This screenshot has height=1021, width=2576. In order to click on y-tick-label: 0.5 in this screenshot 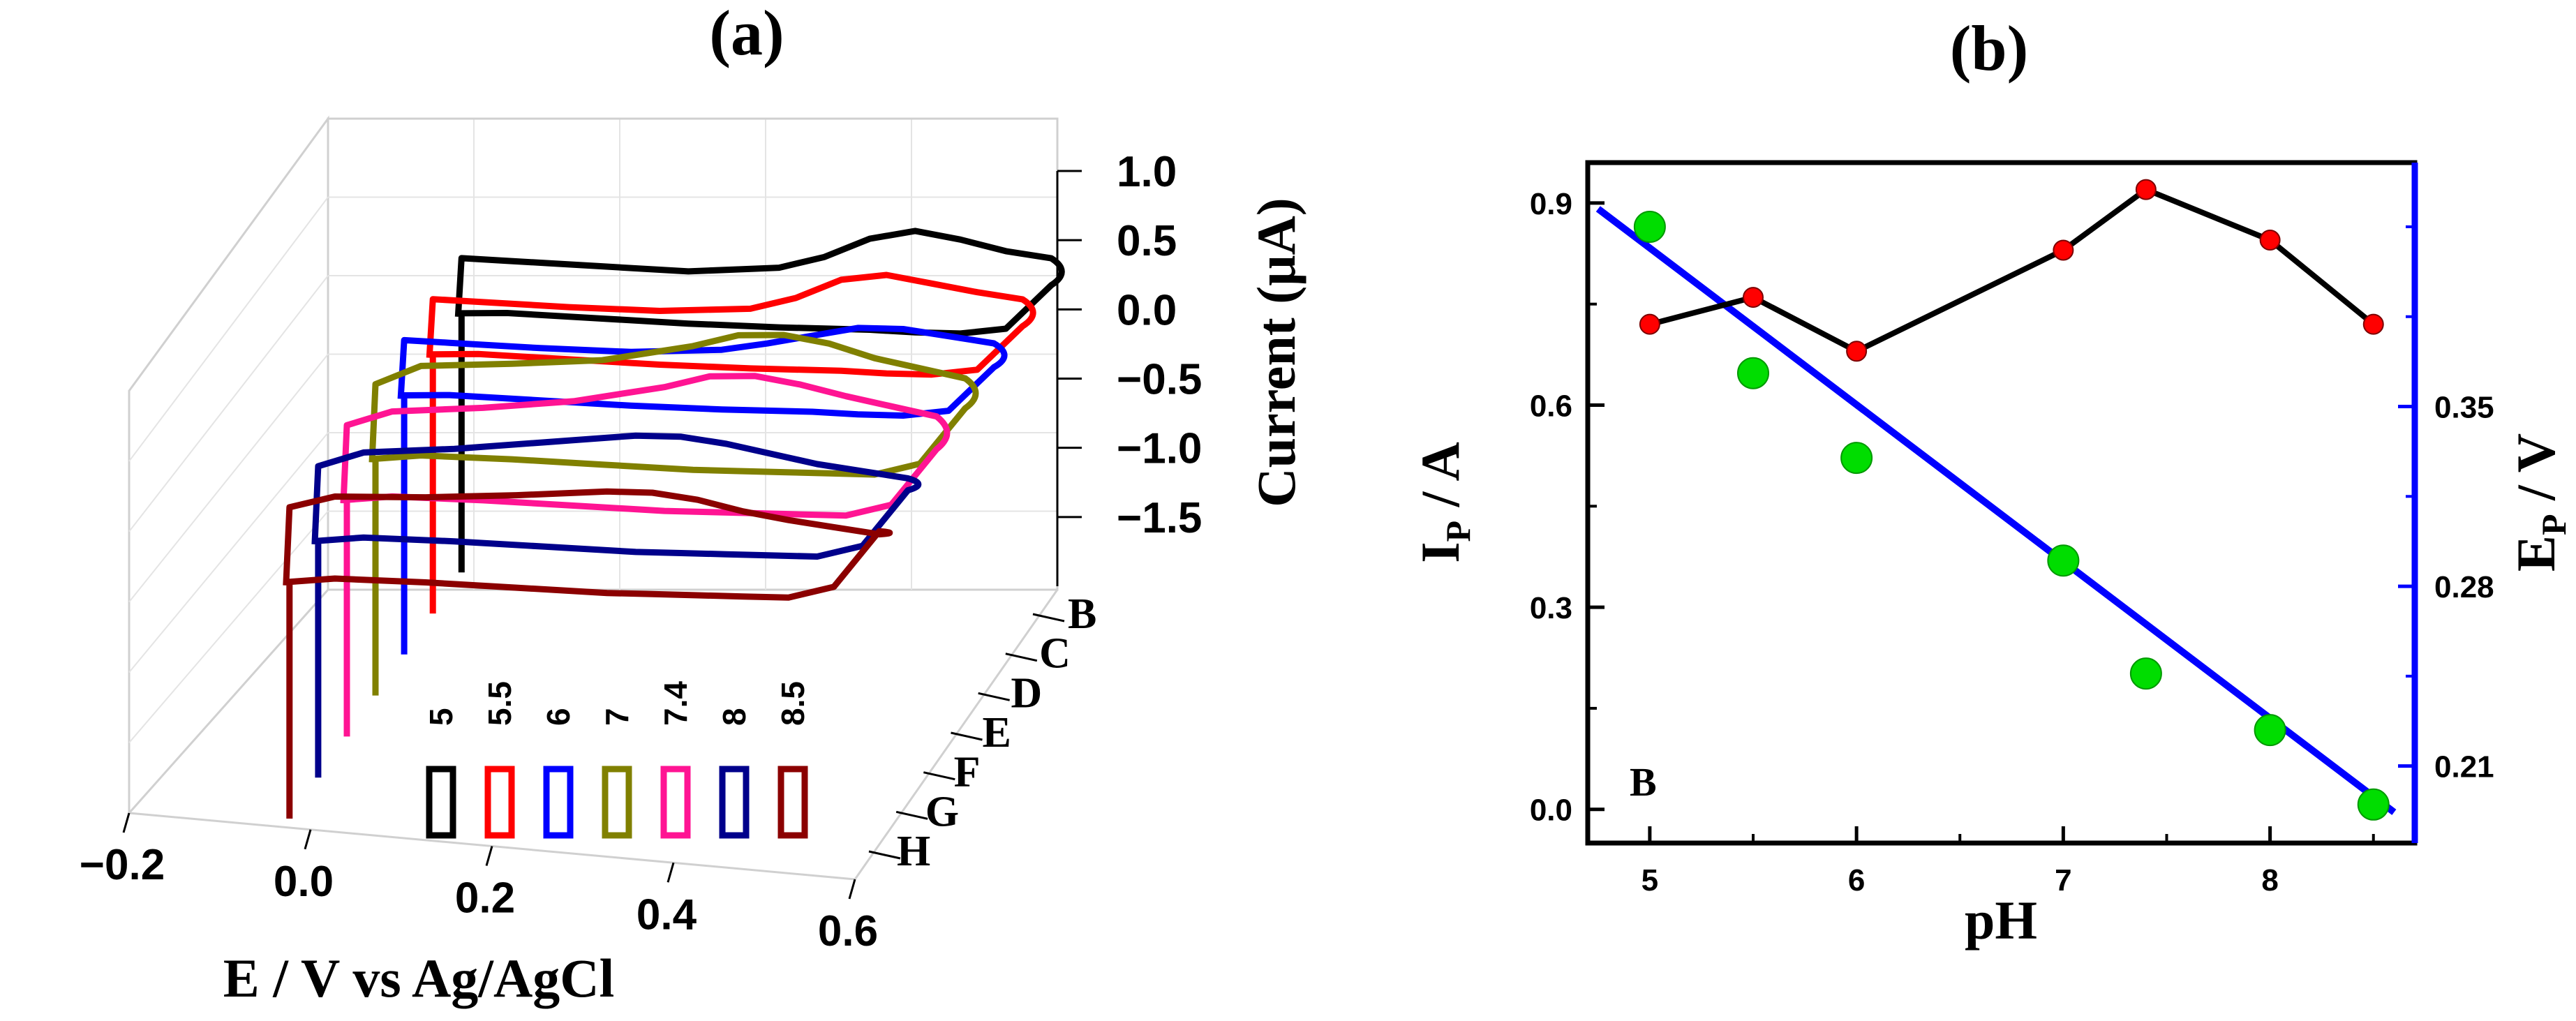, I will do `click(1147, 241)`.